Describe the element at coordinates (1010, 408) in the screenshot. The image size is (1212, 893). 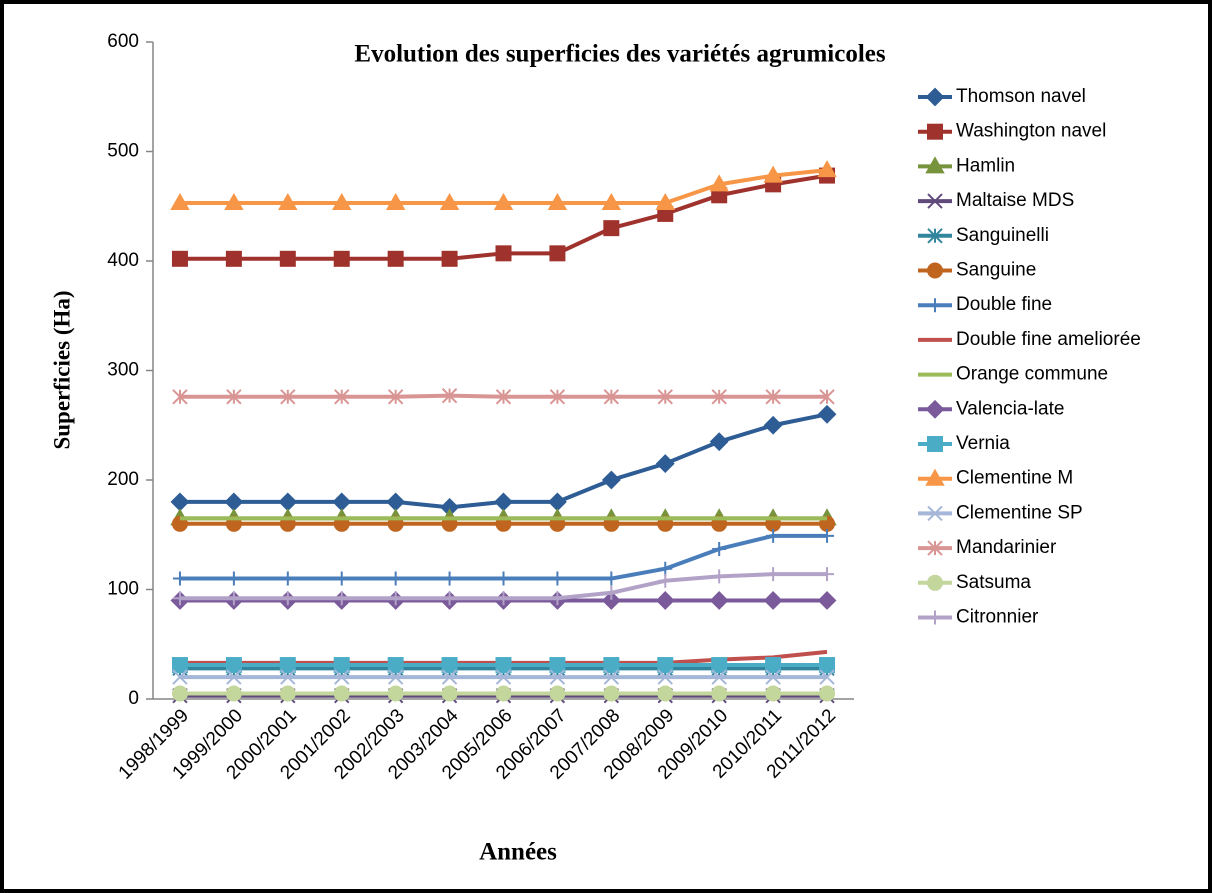
I see `legend-label: Valencia-late` at that location.